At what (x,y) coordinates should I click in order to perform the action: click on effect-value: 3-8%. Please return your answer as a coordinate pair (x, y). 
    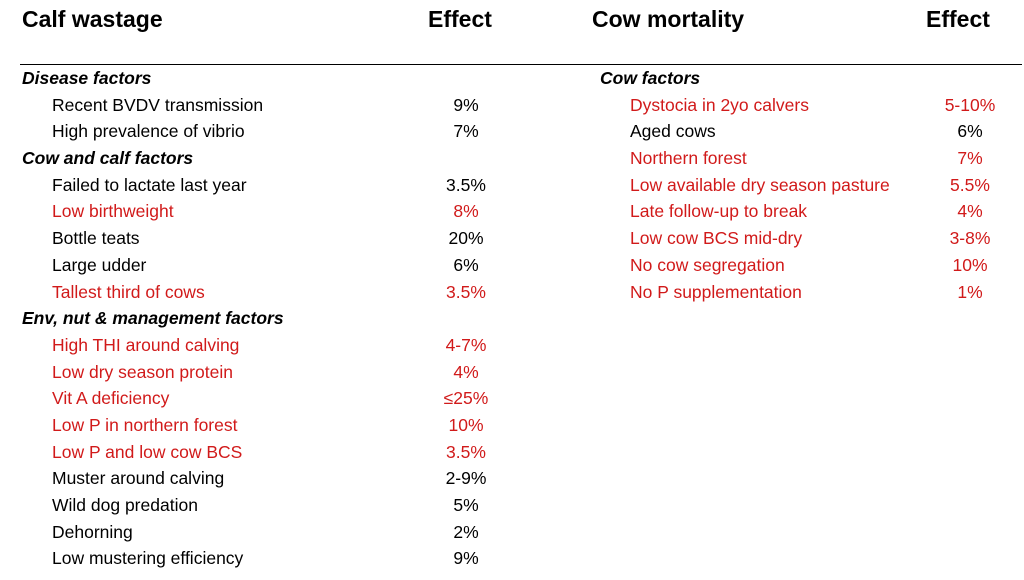
    Looking at the image, I should click on (970, 238).